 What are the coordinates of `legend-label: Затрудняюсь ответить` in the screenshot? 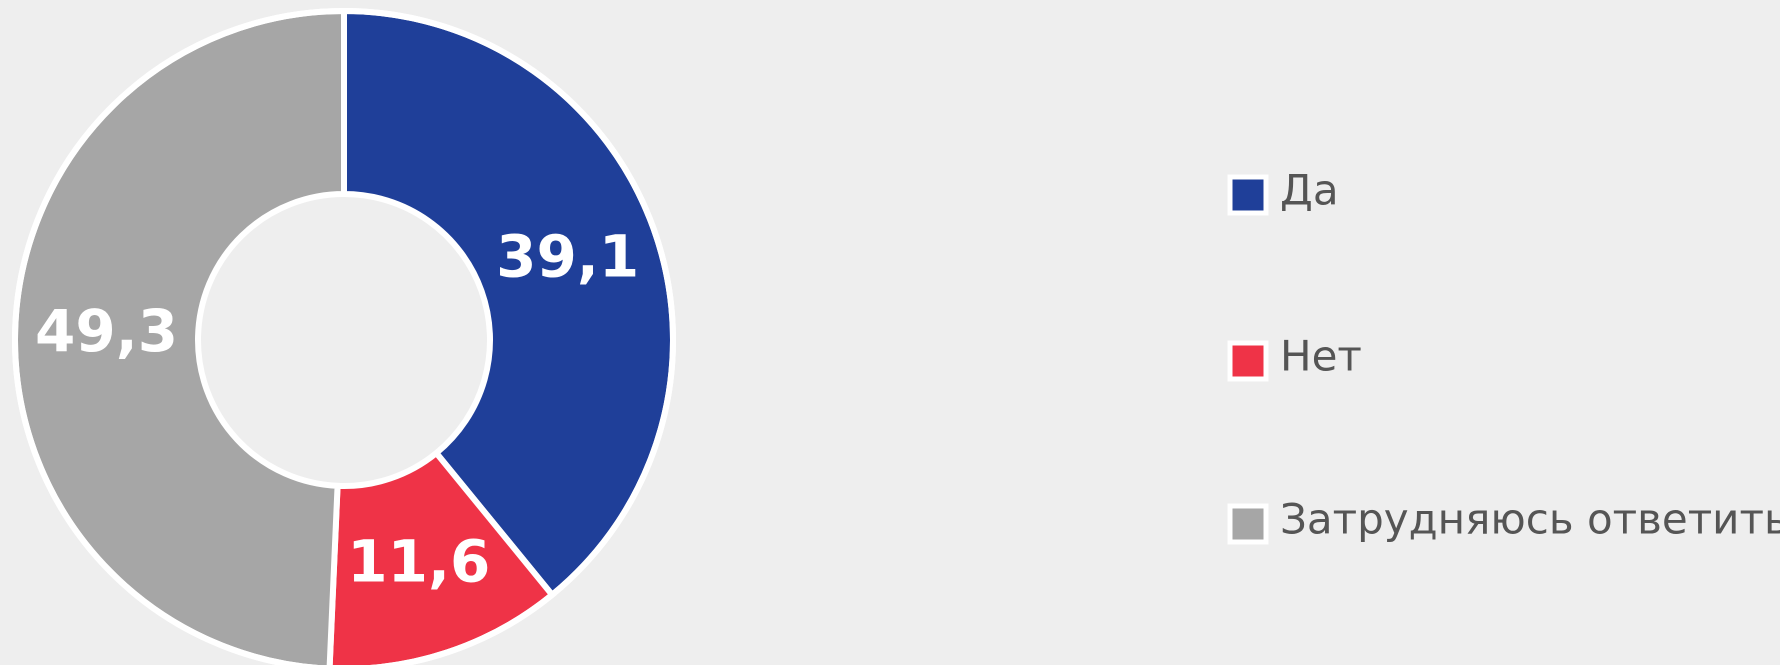 It's located at (1530, 519).